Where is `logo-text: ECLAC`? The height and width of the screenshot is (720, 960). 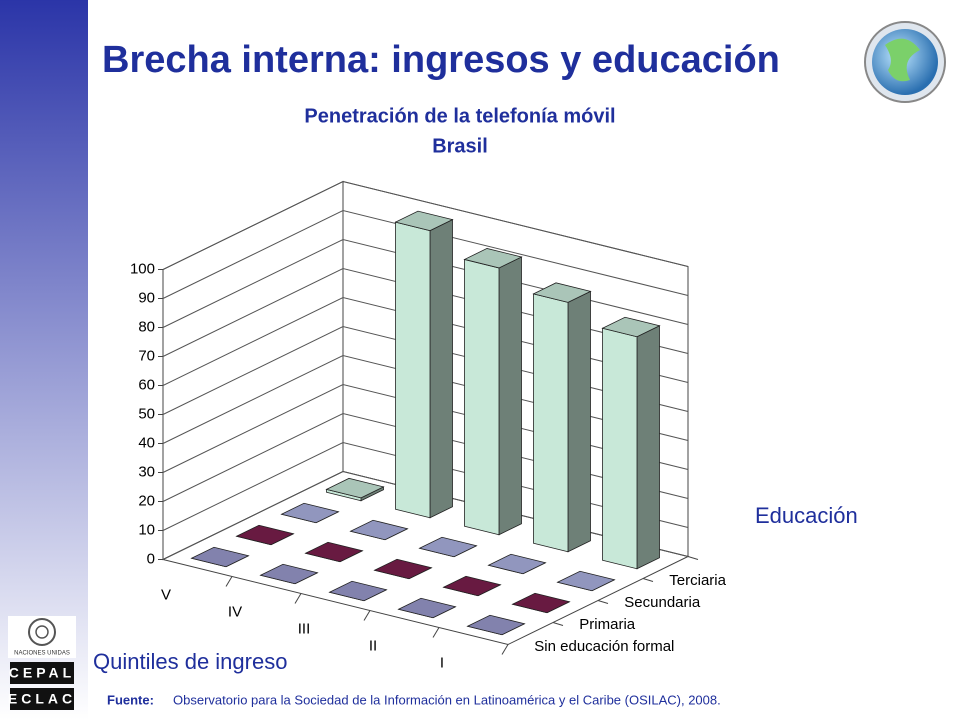
logo-text: ECLAC is located at coordinates (42, 699).